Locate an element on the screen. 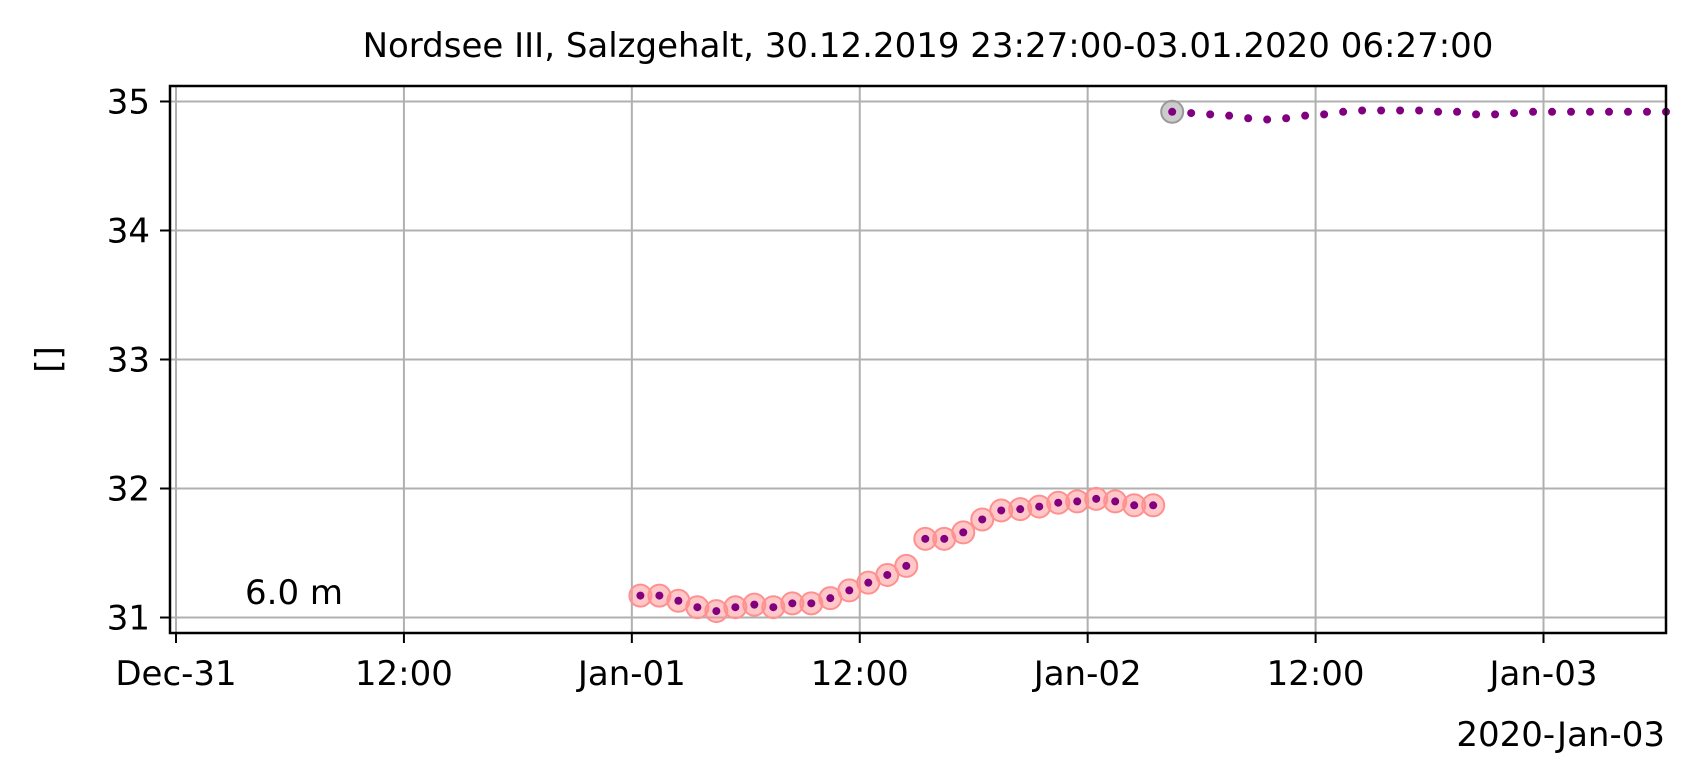 The width and height of the screenshot is (1689, 782). x-axis-offset-label: 2020-Jan-03 is located at coordinates (1560, 735).